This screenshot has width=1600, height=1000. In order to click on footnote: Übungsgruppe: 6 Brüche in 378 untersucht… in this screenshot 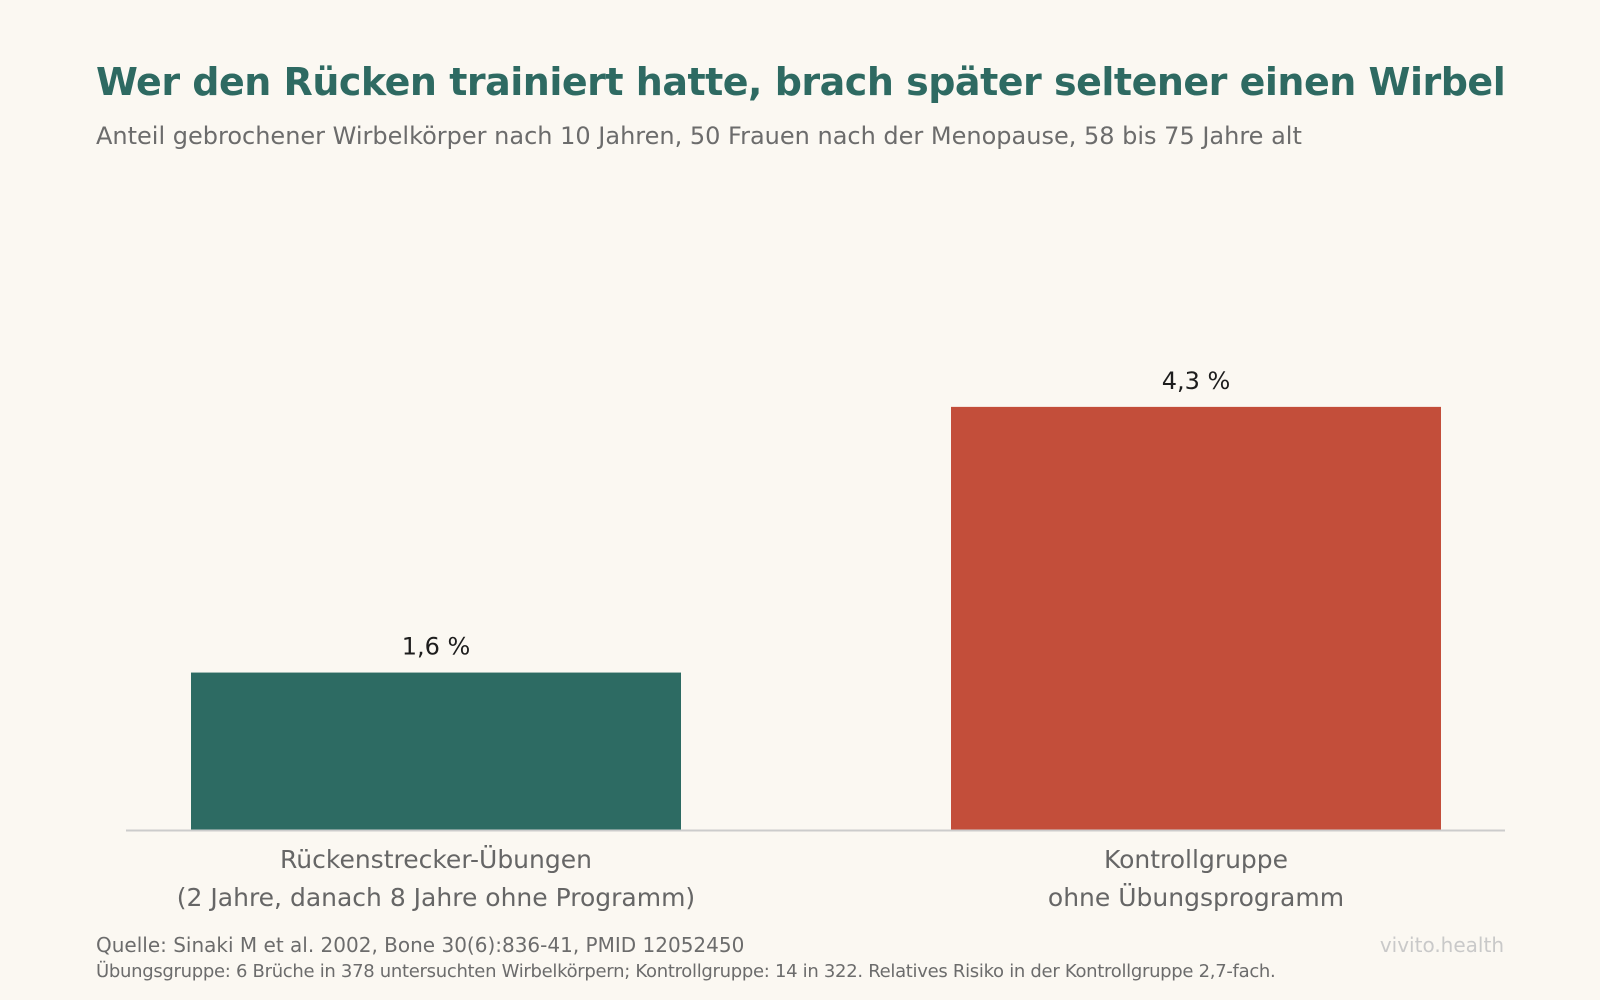, I will do `click(686, 971)`.